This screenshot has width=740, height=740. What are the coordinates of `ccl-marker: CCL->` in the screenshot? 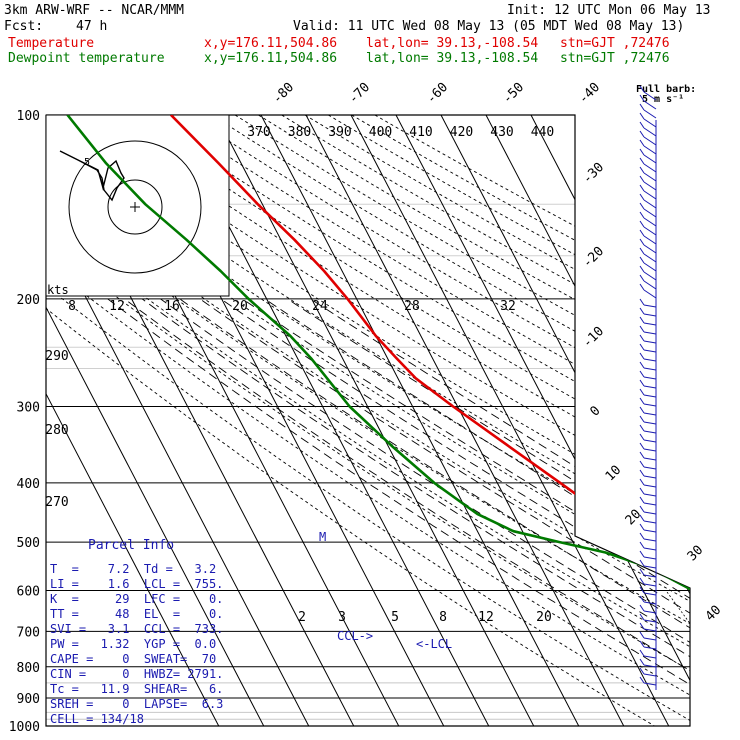 It's located at (355, 636).